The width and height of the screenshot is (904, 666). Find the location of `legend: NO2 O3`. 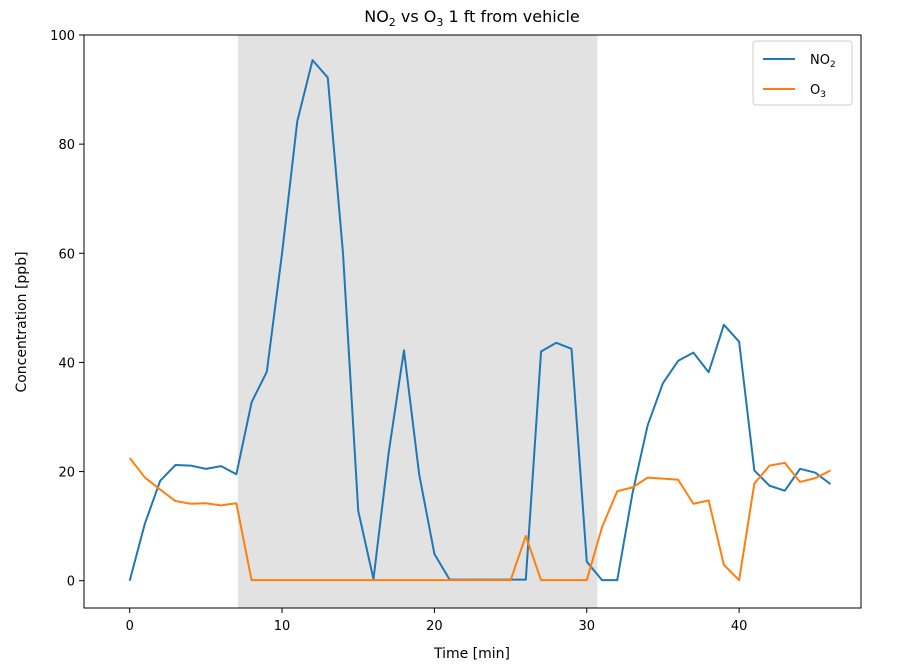

legend: NO2 O3 is located at coordinates (802, 73).